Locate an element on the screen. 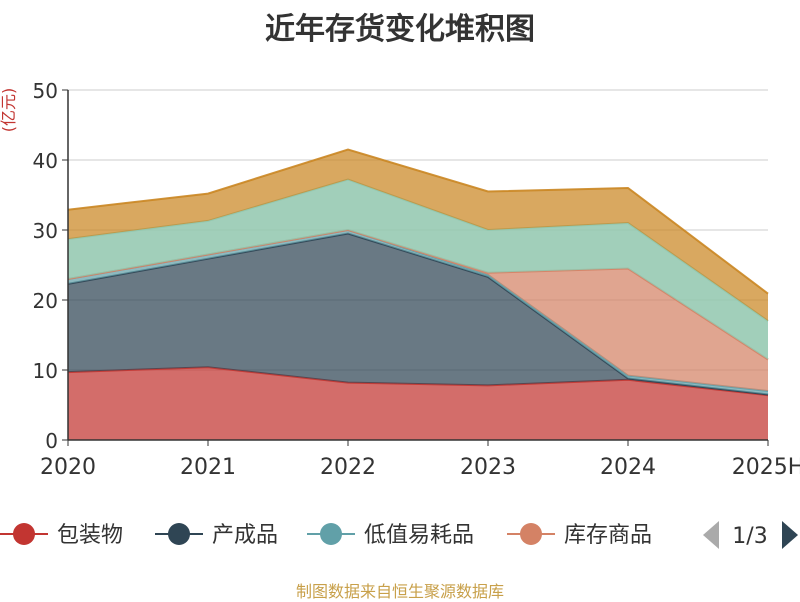 The width and height of the screenshot is (800, 602). legend-label: 包装物 is located at coordinates (90, 535).